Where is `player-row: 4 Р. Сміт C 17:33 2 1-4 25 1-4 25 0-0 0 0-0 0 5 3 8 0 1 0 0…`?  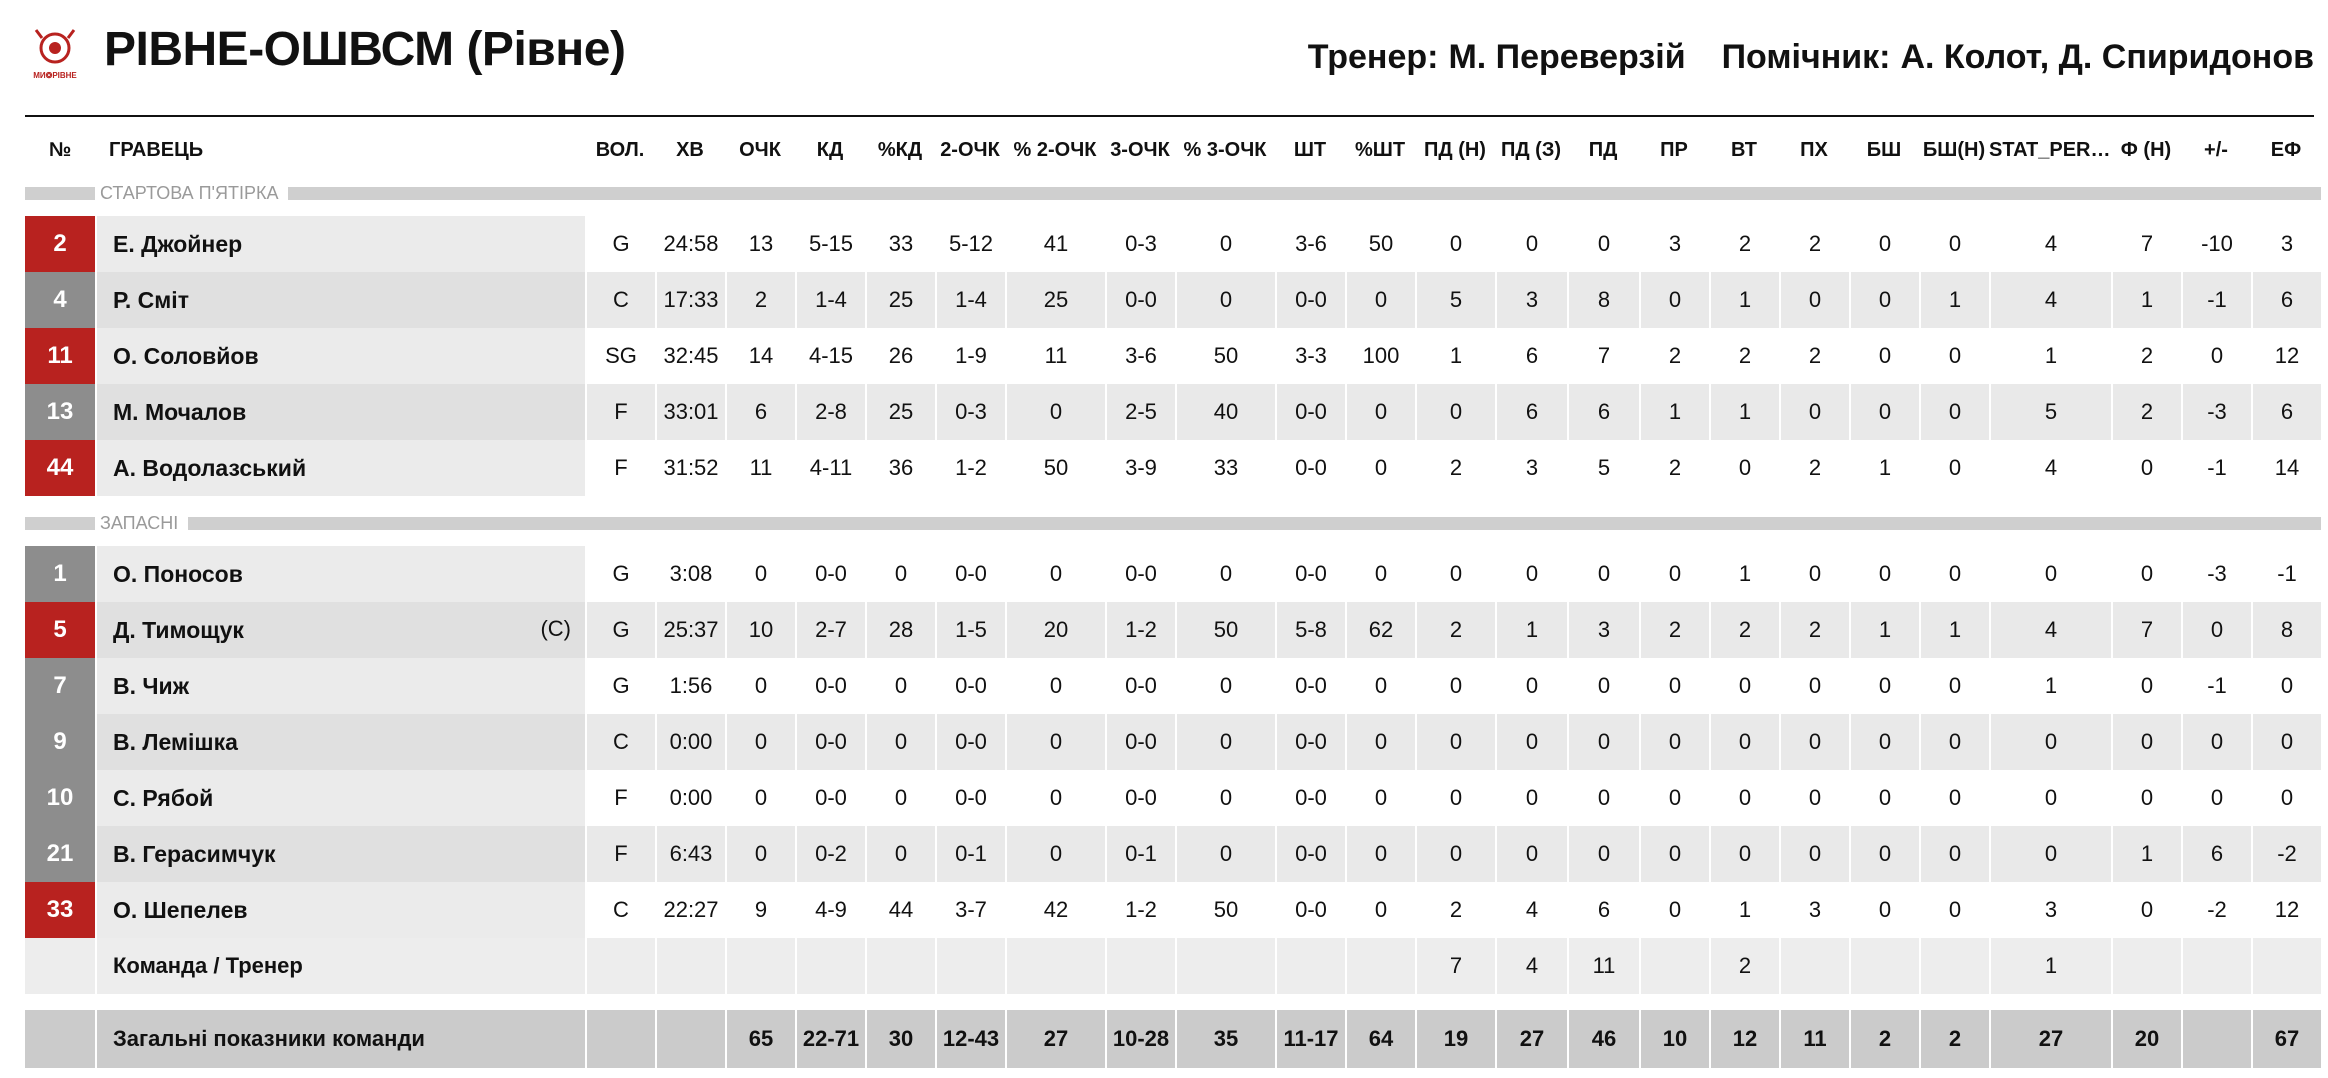 player-row: 4 Р. Сміт C 17:33 2 1-4 25 1-4 25 0-0 0 0-0 0 5 3 8 0 1 0 0… is located at coordinates (1173, 300).